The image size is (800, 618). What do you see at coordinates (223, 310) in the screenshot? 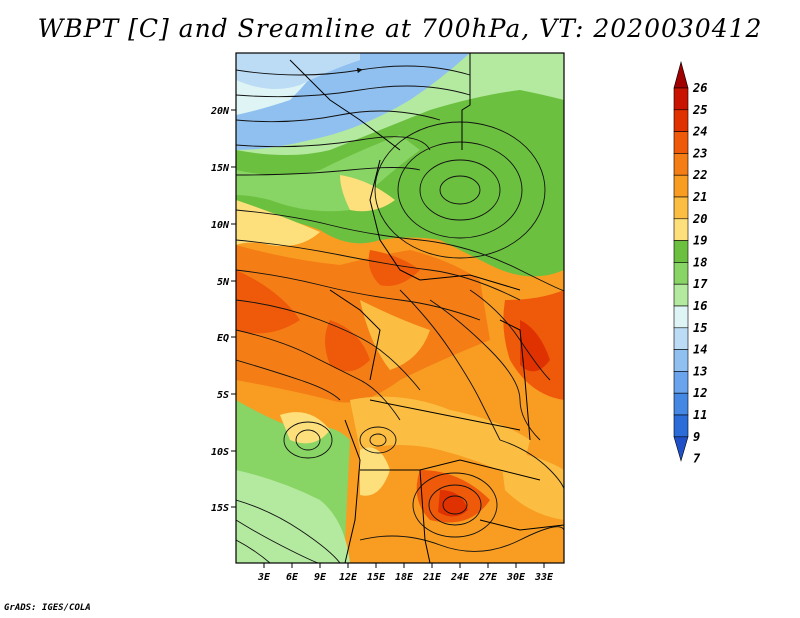
I see `latitude-axis: 20N 15N 10N 5N EQ 5S 10S 15S` at bounding box center [223, 310].